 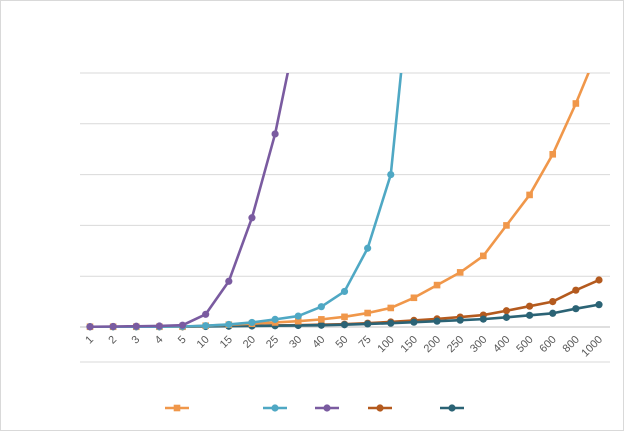 I want to click on x-tick-label: 300, so click(x=478, y=344).